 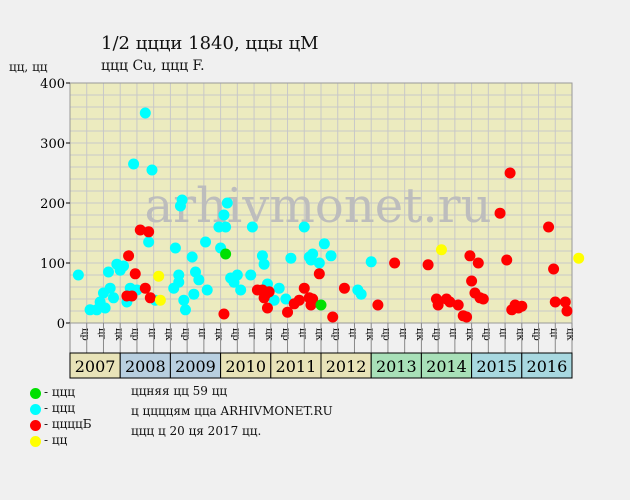 What do you see at coordinates (52, 144) in the screenshot?
I see `y-tick-label: 300` at bounding box center [52, 144].